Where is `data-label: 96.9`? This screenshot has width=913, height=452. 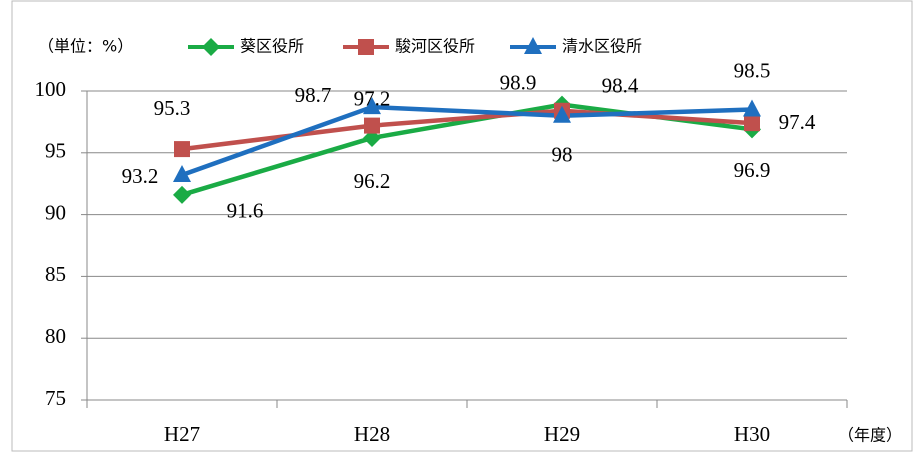
data-label: 96.9 is located at coordinates (752, 170).